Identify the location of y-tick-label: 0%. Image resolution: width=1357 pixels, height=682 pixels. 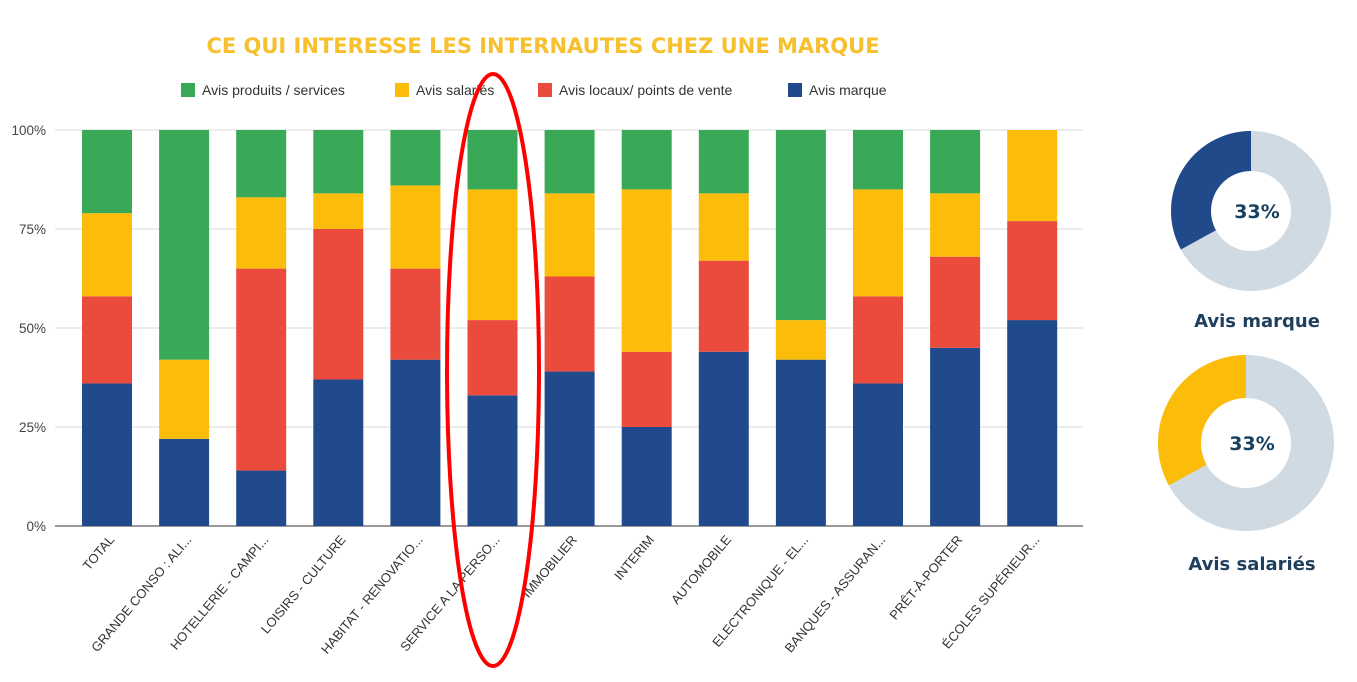
(36, 526).